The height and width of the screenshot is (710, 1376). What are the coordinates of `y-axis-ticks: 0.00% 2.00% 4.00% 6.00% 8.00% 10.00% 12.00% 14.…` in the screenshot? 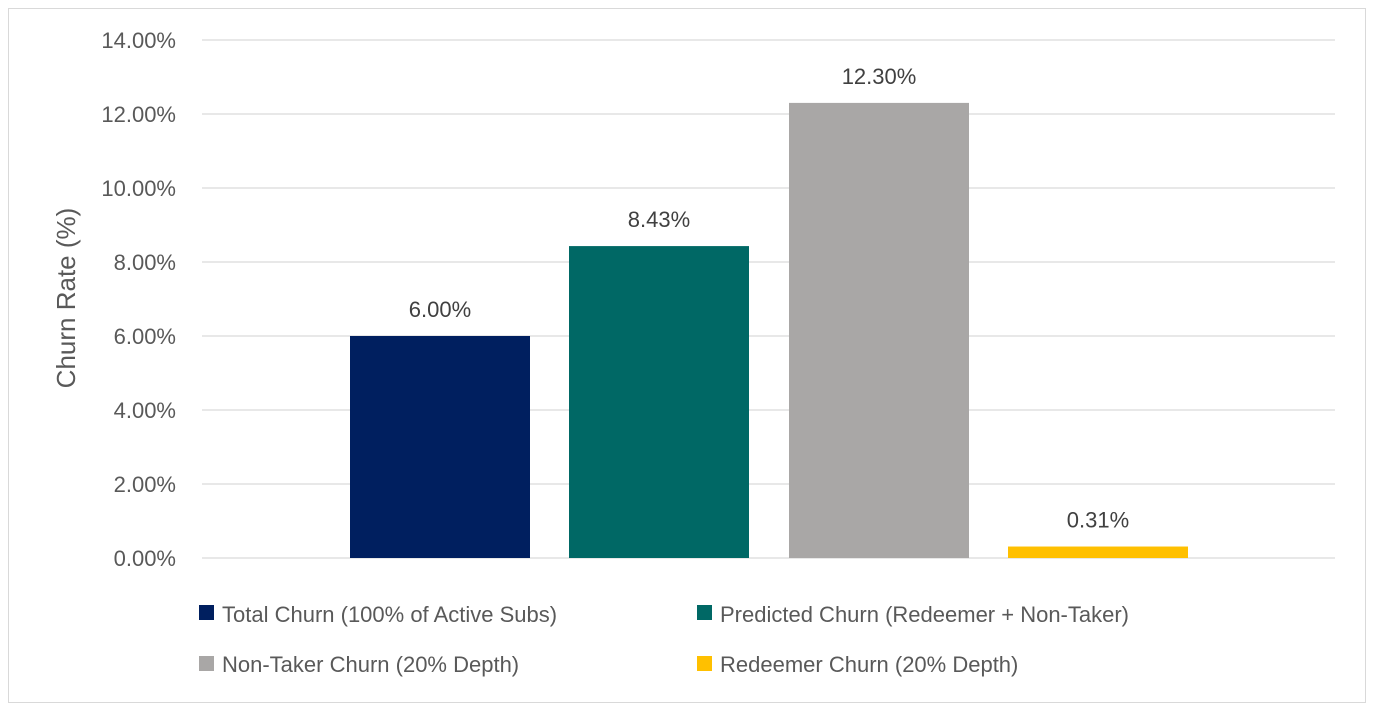 It's located at (138, 299).